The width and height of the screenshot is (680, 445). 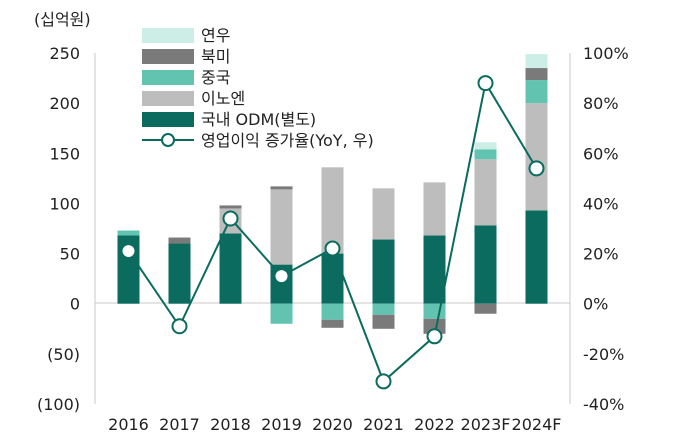 I want to click on right-axis-ticks: 100% 80% 60% 40% 20% 0% -20% -40%, so click(x=606, y=229).